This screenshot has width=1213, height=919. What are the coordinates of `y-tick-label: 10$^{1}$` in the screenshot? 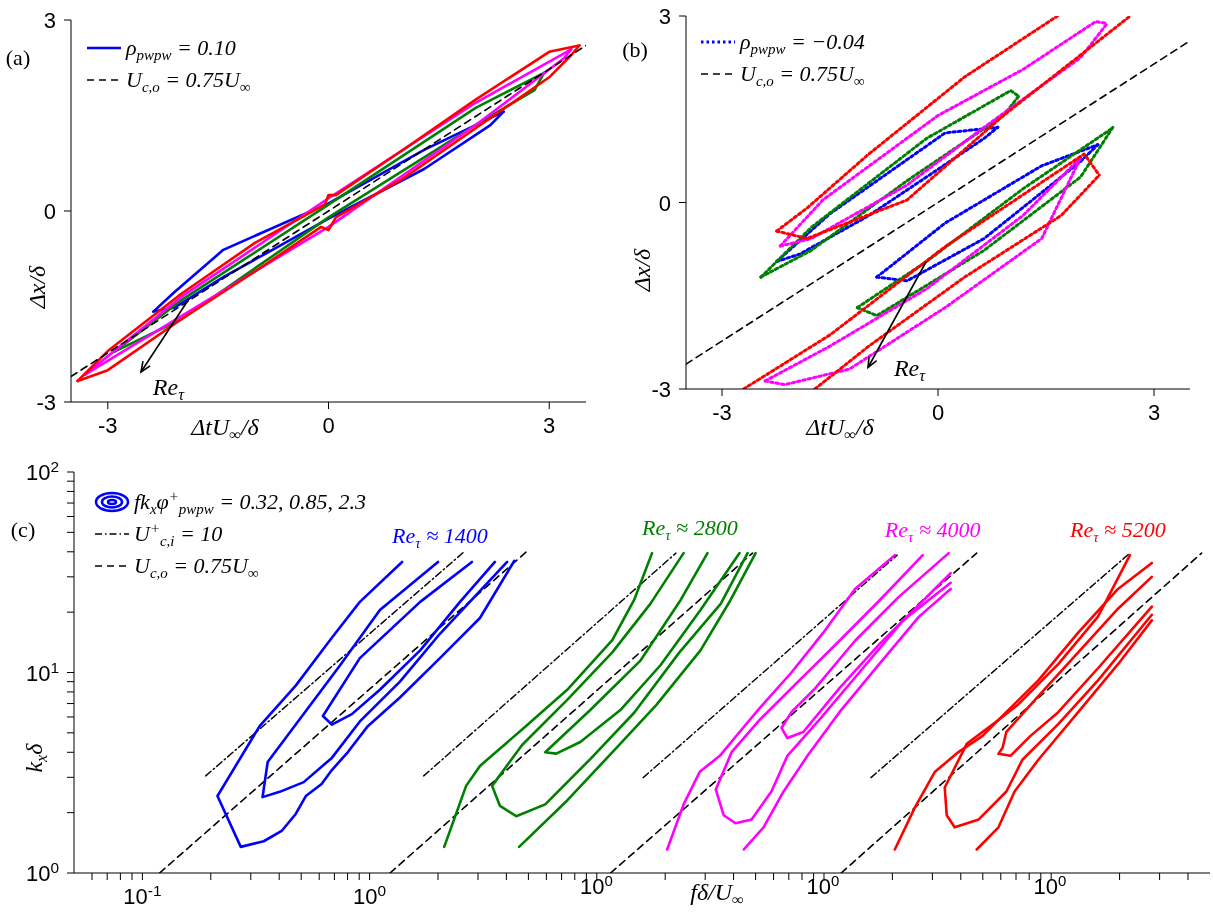 It's located at (42, 672).